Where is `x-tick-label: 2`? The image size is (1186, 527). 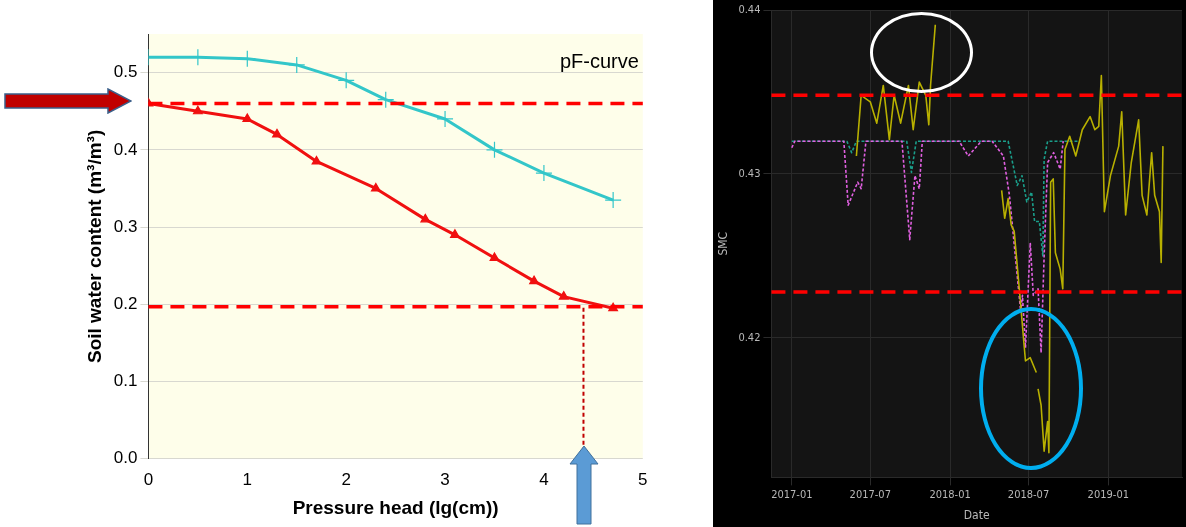
x-tick-label: 2 is located at coordinates (346, 479).